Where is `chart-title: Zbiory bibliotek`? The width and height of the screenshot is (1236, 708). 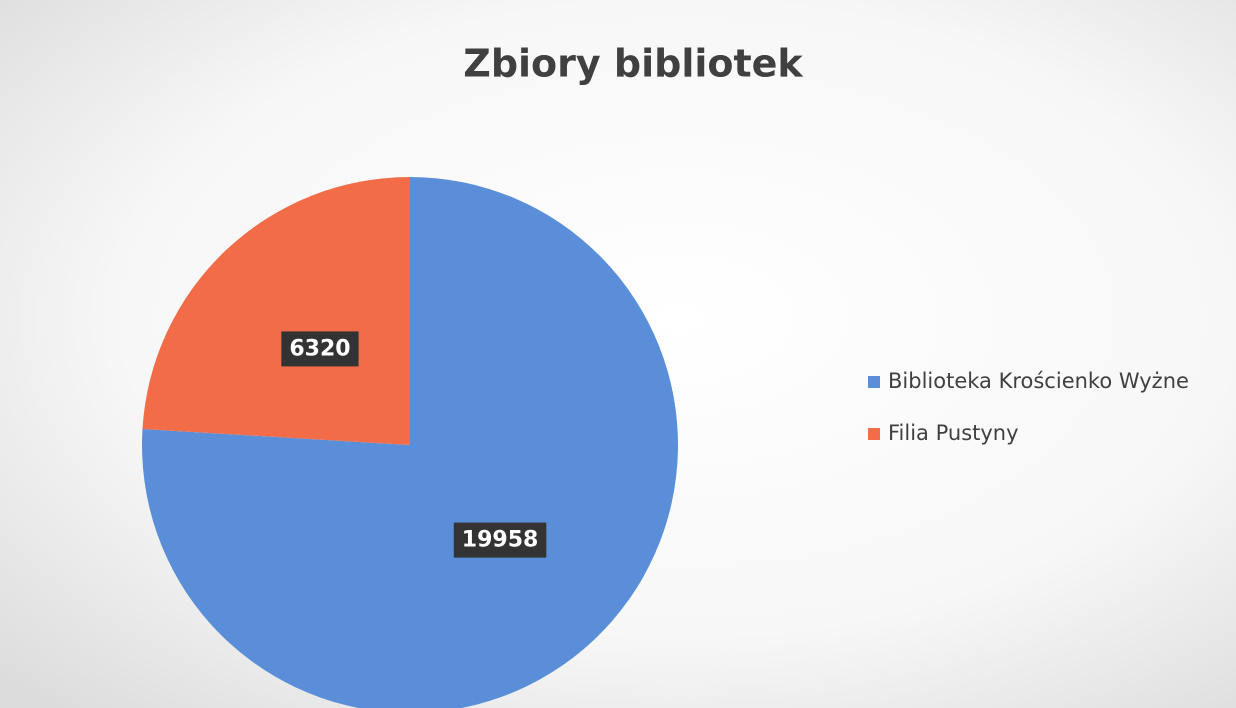 chart-title: Zbiory bibliotek is located at coordinates (633, 64).